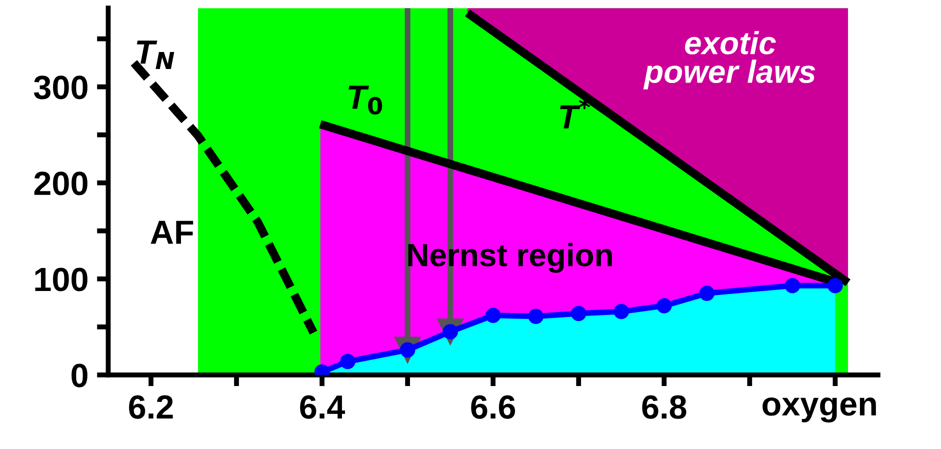  What do you see at coordinates (365, 100) in the screenshot?
I see `annotation: T$_{0}$` at bounding box center [365, 100].